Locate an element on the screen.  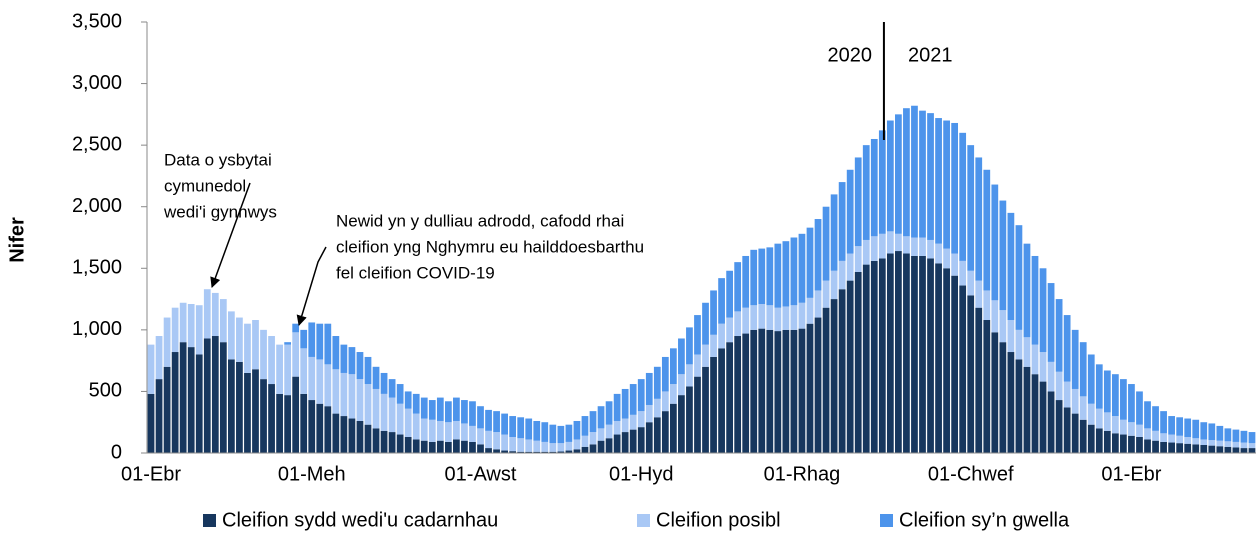
y-tick-label: 1,500 is located at coordinates (97, 268).